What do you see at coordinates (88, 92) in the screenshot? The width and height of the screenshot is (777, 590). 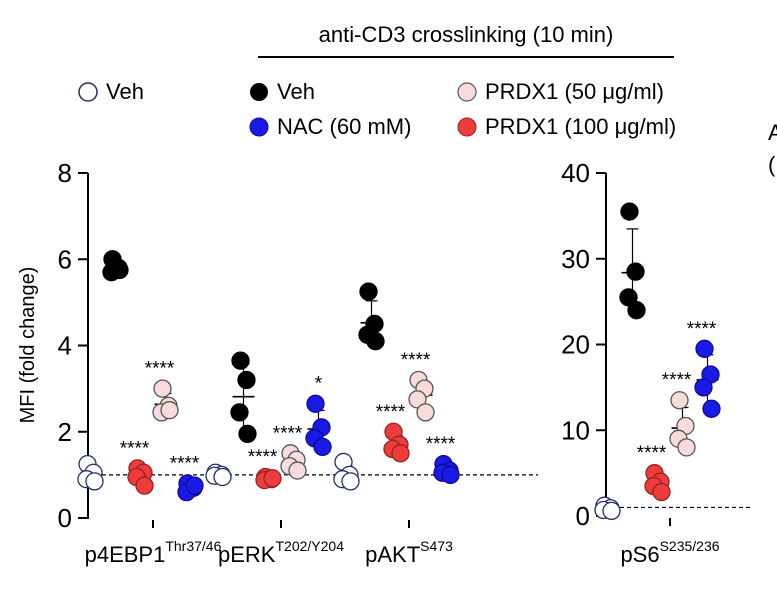 I see `legend-marker-veh-unstim` at bounding box center [88, 92].